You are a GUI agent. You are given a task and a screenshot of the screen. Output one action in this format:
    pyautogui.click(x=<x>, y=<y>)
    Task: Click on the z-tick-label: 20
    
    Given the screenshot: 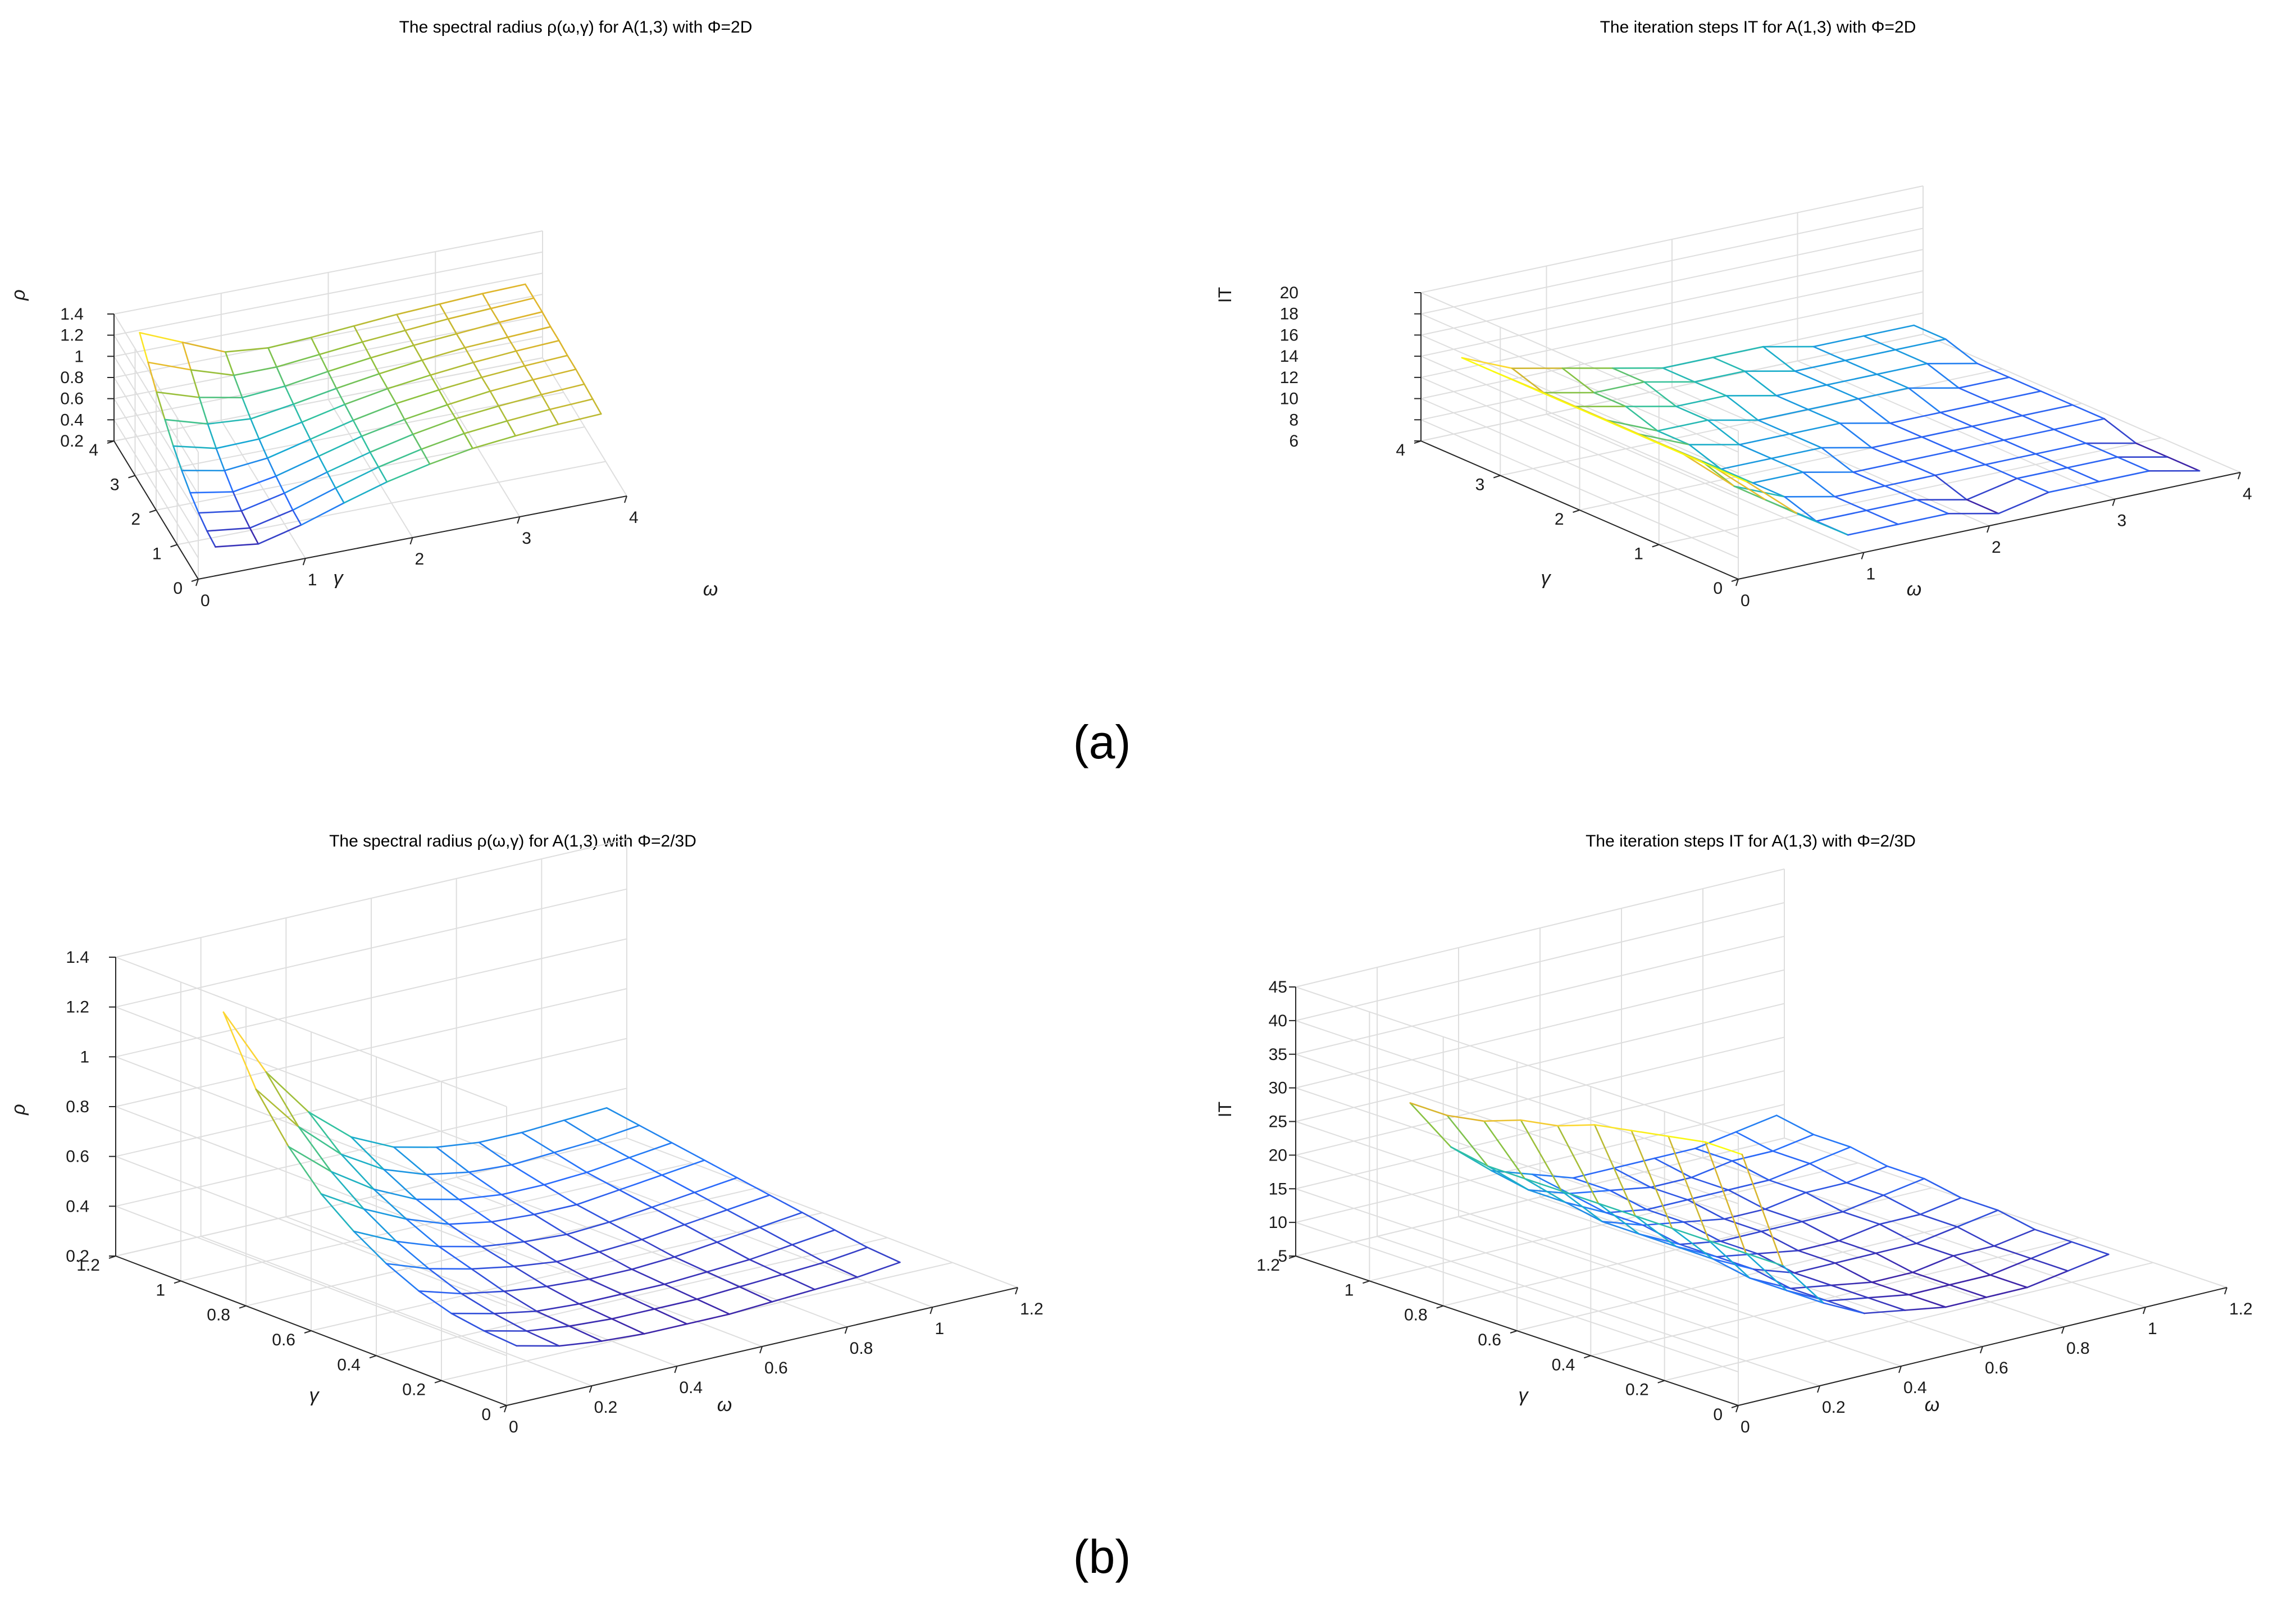 What is the action you would take?
    pyautogui.click(x=1278, y=1155)
    